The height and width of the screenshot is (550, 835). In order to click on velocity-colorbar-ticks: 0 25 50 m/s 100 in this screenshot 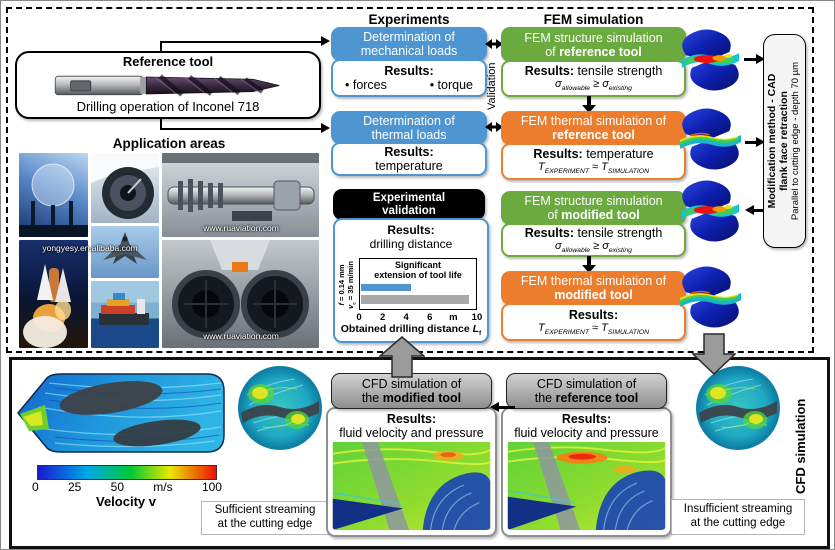, I will do `click(127, 487)`.